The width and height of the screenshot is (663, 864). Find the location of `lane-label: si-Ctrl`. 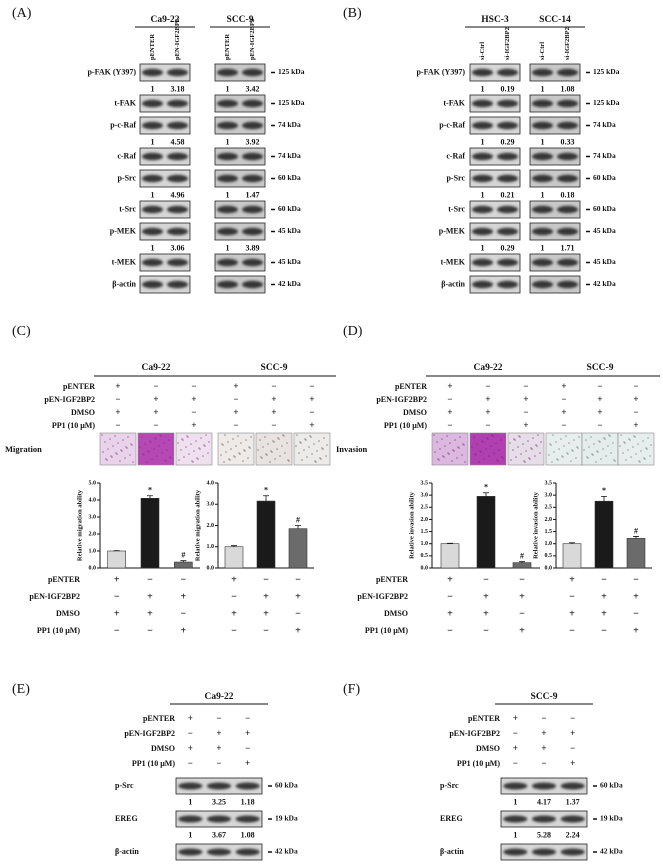

lane-label: si-Ctrl is located at coordinates (482, 51).